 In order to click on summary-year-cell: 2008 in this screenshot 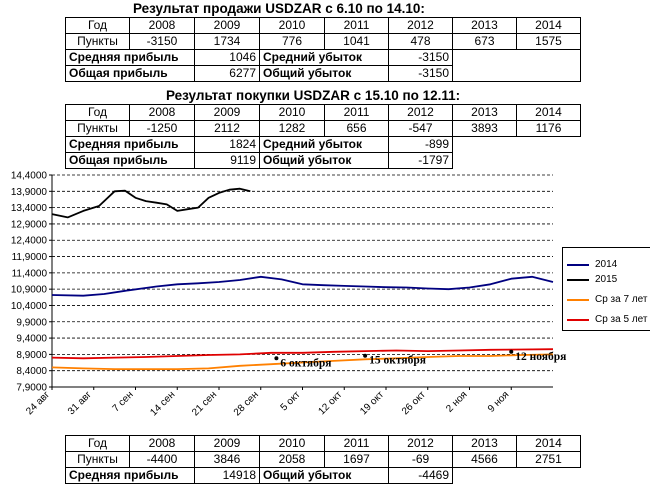, I will do `click(162, 443)`.